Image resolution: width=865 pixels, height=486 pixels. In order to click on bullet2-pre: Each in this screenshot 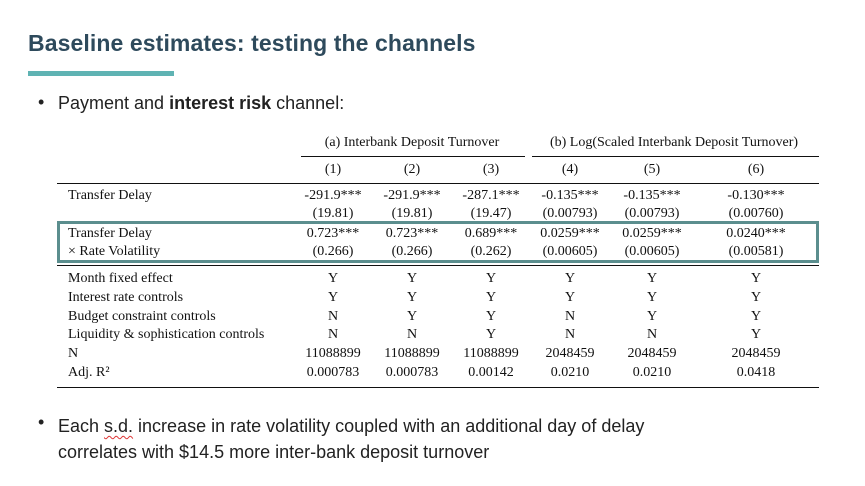, I will do `click(81, 426)`.